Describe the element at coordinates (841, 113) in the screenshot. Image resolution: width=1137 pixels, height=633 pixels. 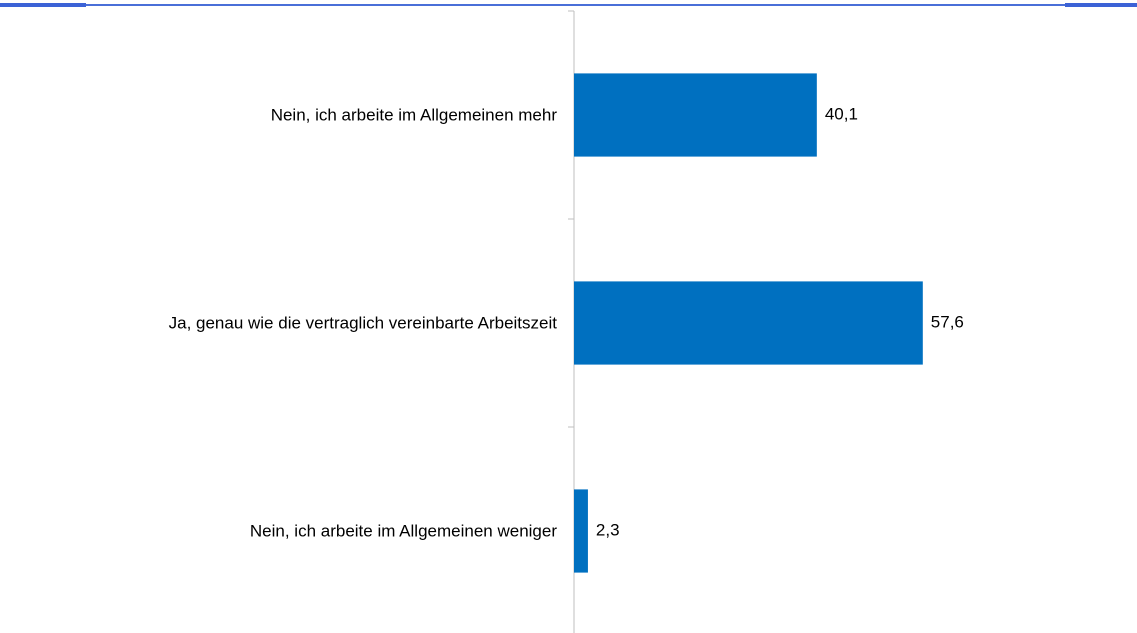
I see `value-label: 40,1` at that location.